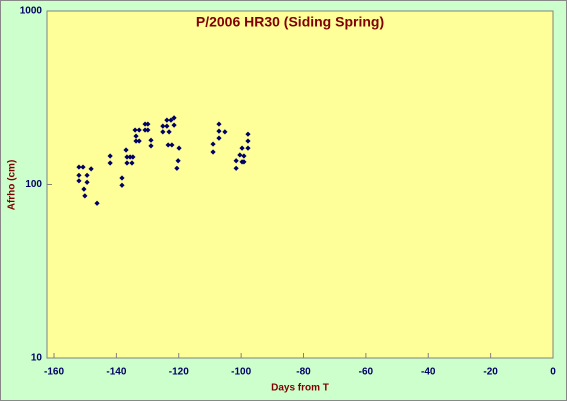 Image resolution: width=567 pixels, height=401 pixels. Describe the element at coordinates (366, 372) in the screenshot. I see `x-tick-label: -60` at that location.